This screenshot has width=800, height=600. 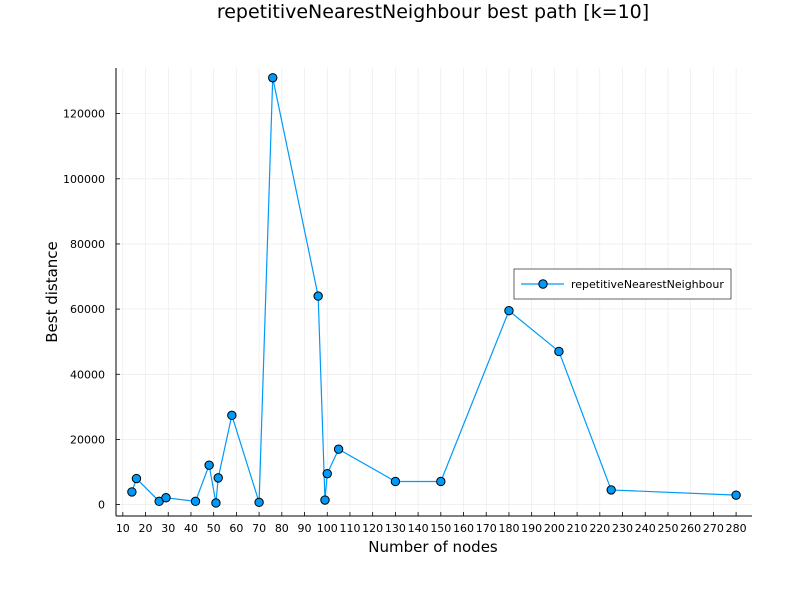 What do you see at coordinates (645, 528) in the screenshot?
I see `x-tick-label: 240` at bounding box center [645, 528].